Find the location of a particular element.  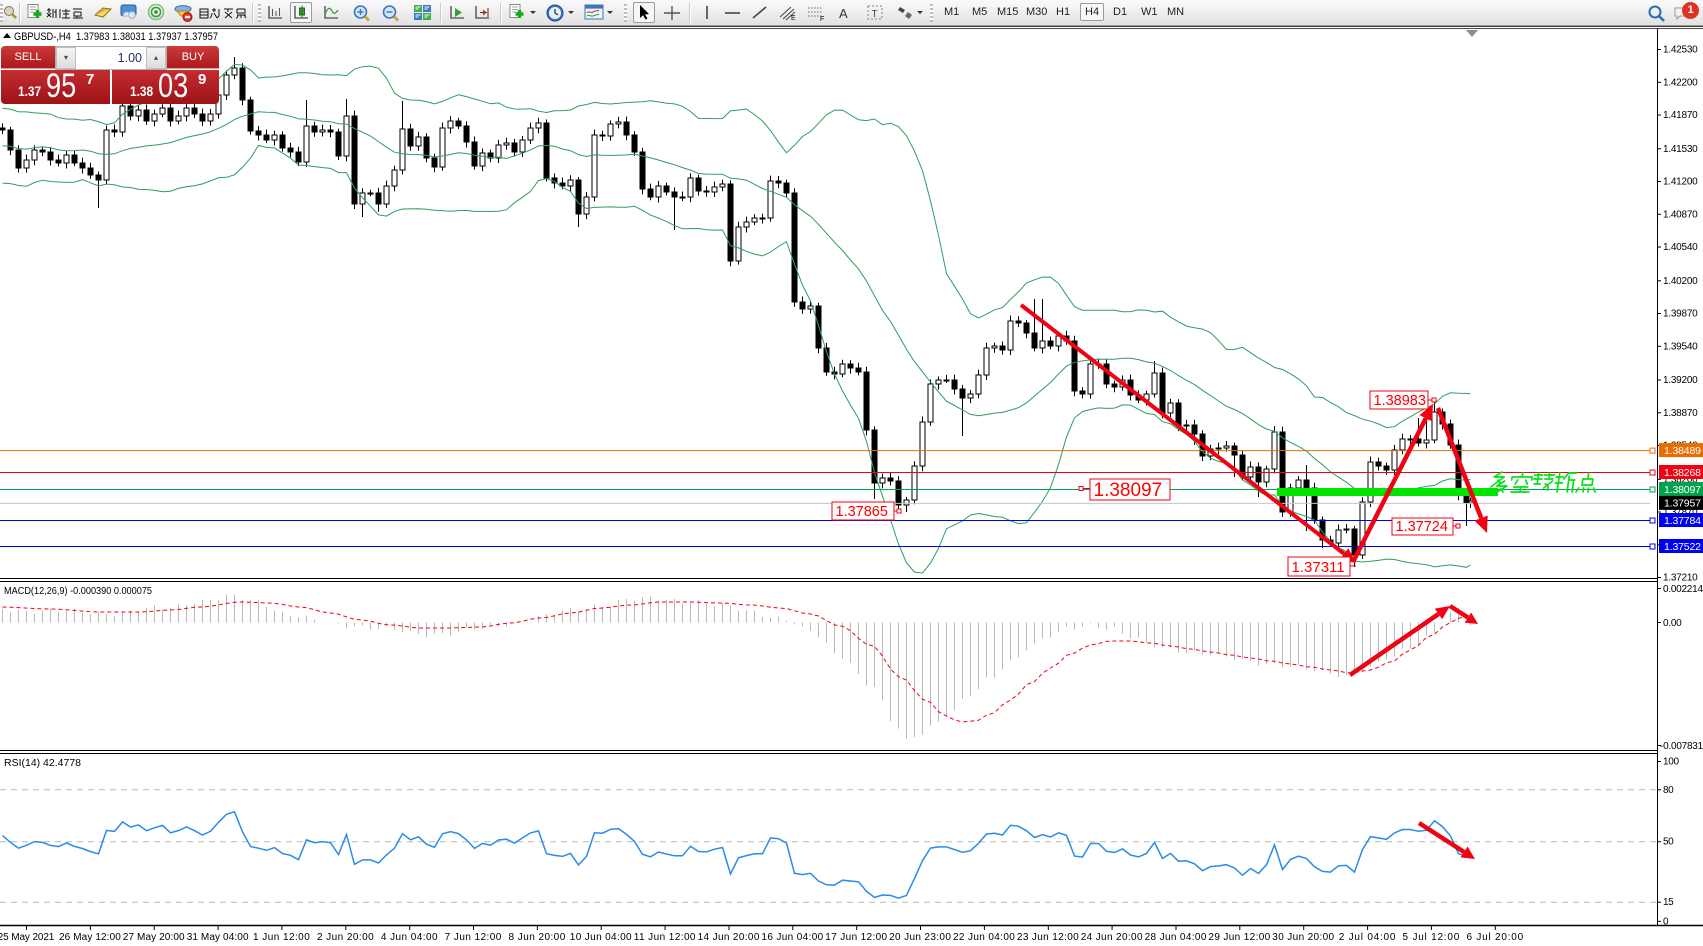

svg-text: 4 Jun 04:00 is located at coordinates (409, 937).